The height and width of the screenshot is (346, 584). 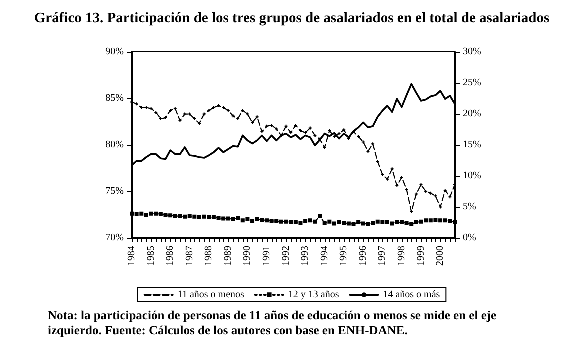 I want to click on legend-label: 11 años o menos, so click(x=211, y=295).